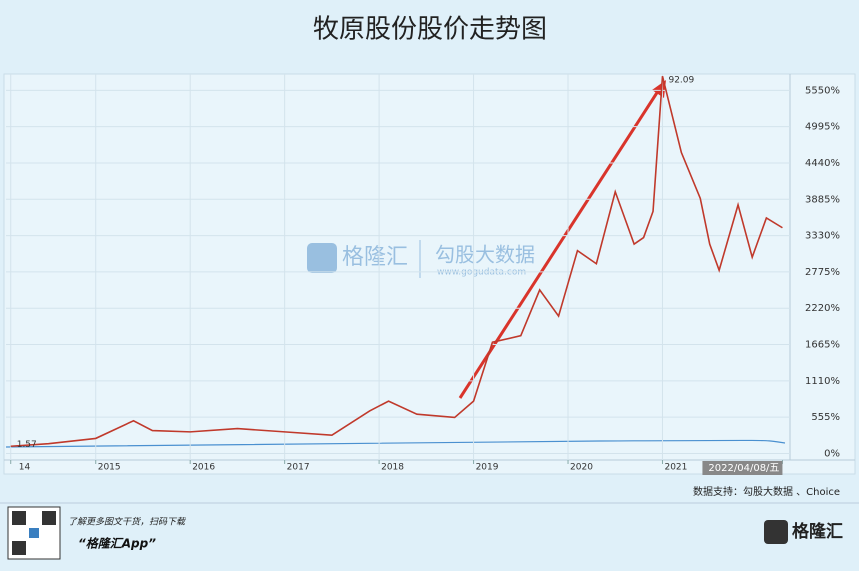  Describe the element at coordinates (822, 381) in the screenshot. I see `y-tick-label: 1110%` at that location.